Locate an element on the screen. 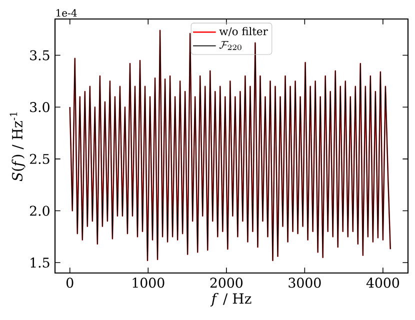  x-tick-label: 1000 is located at coordinates (148, 283).